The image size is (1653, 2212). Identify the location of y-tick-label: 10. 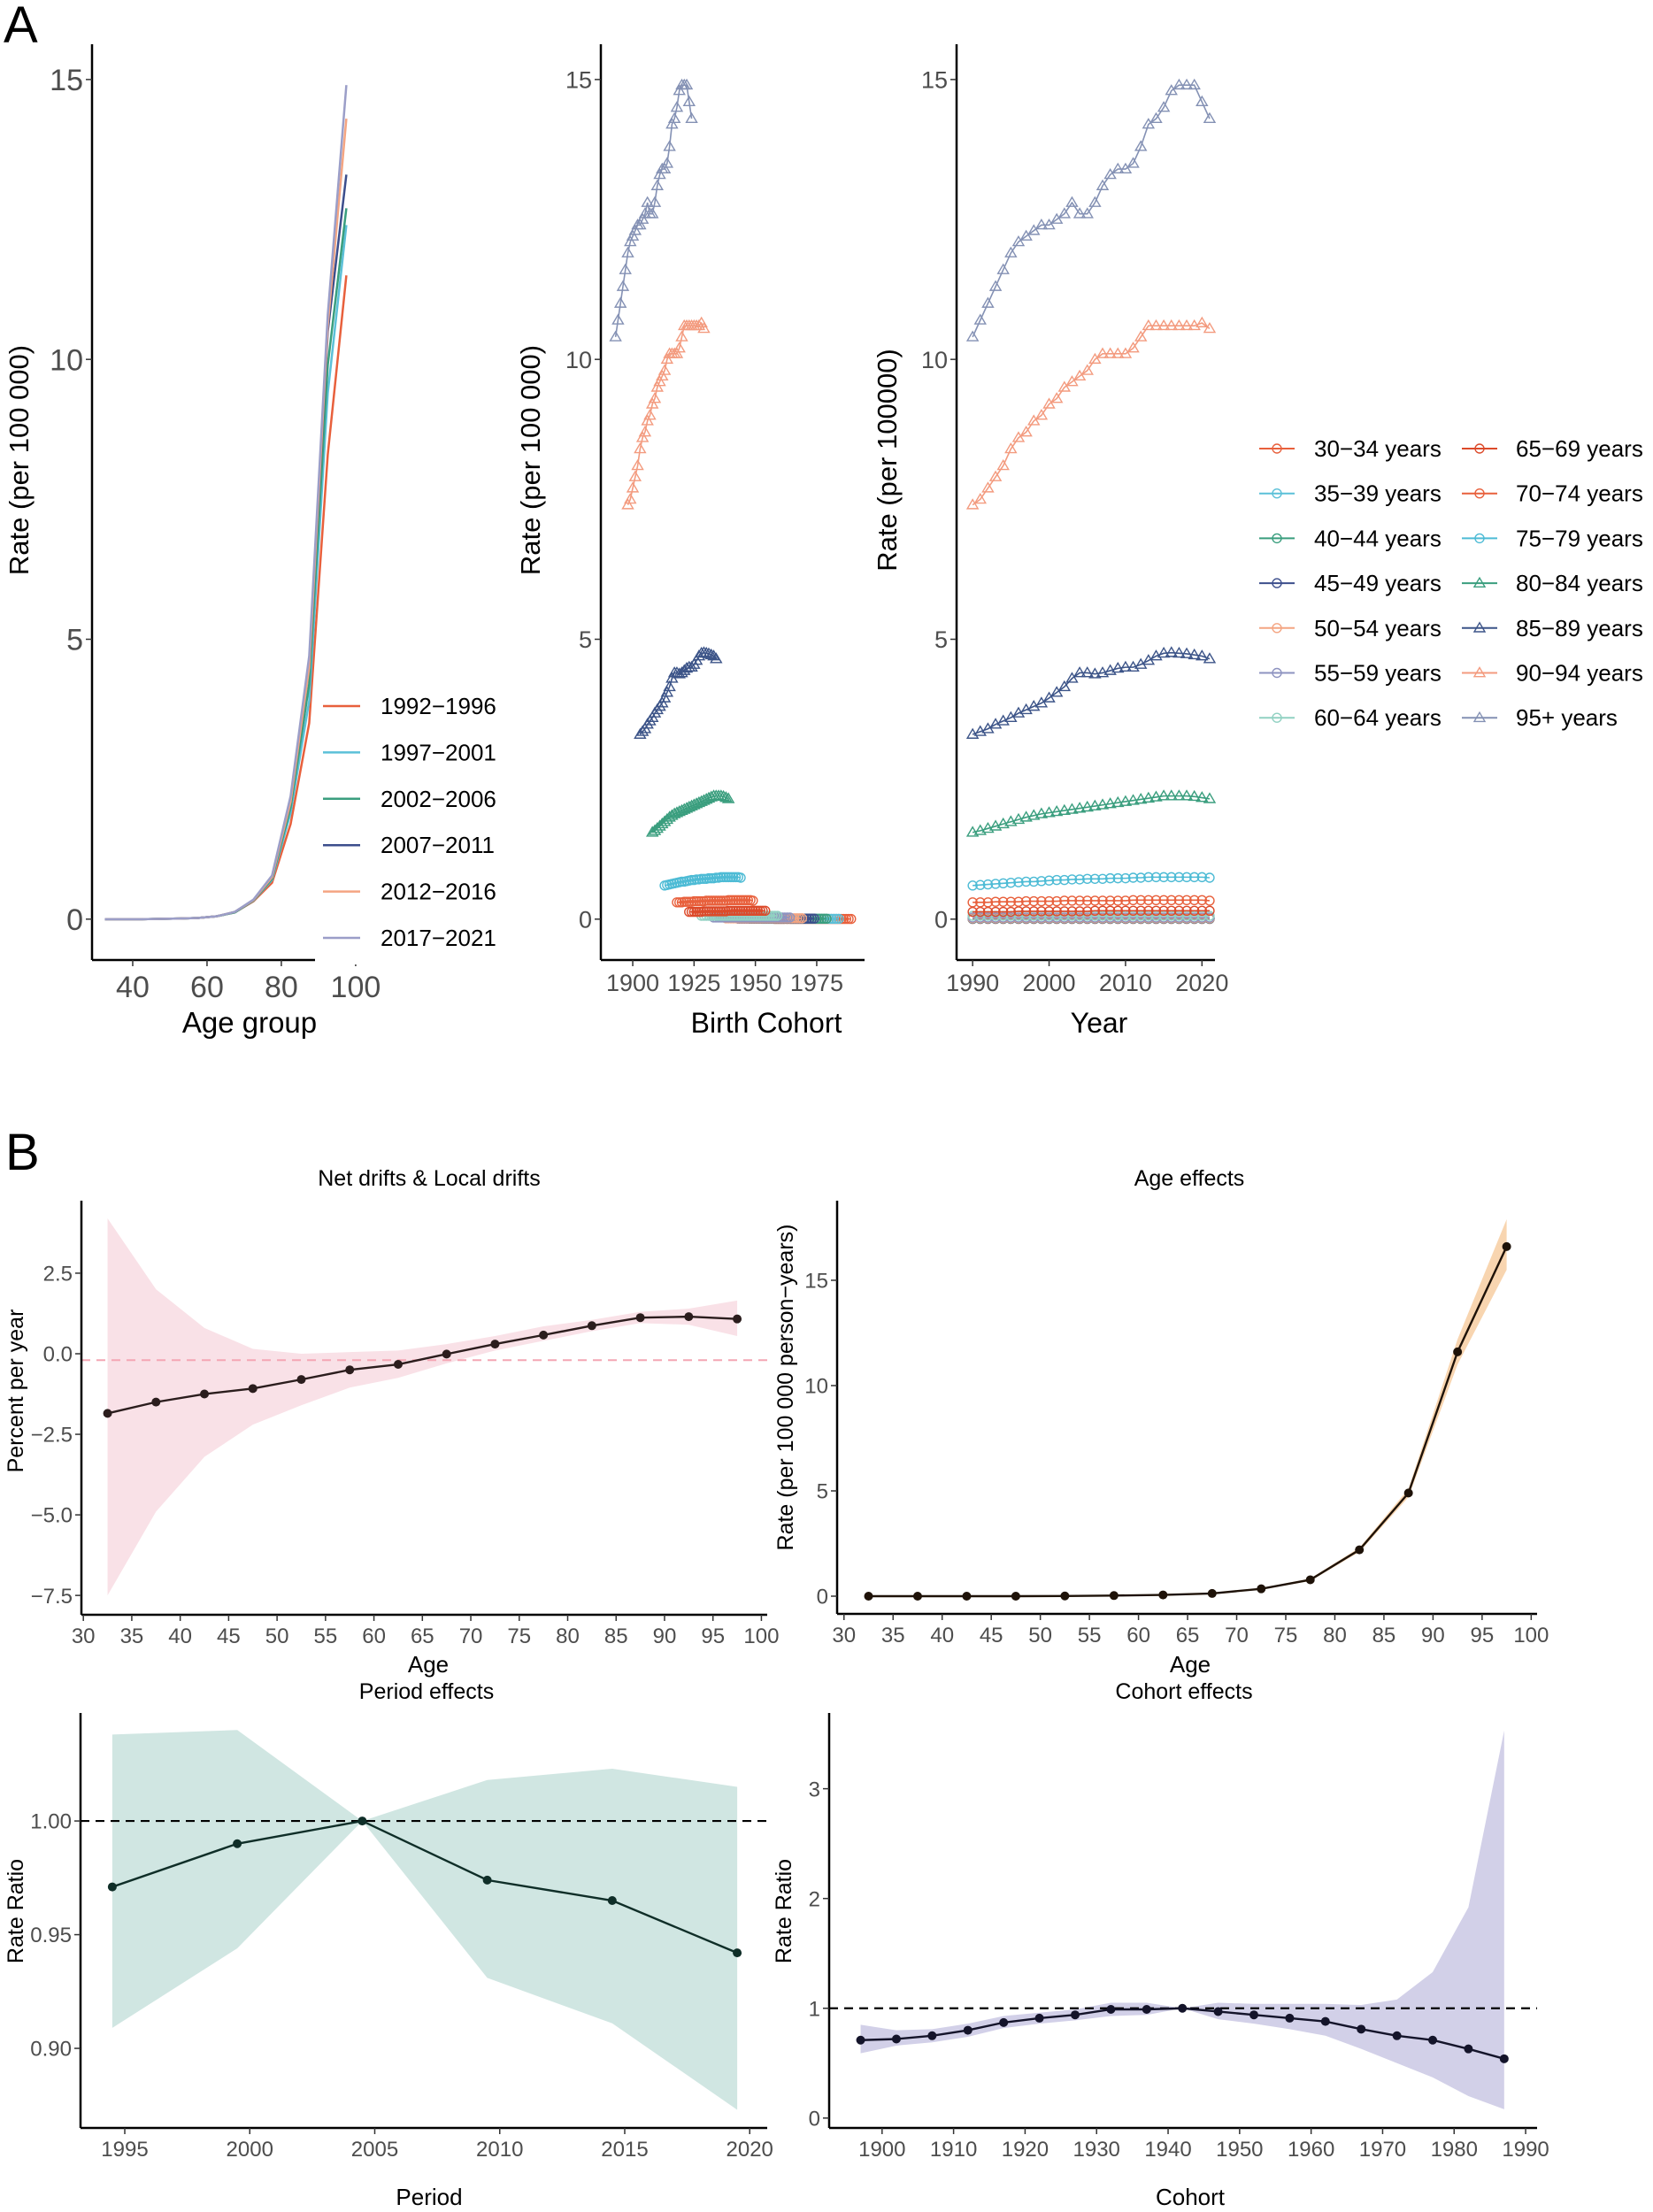
(66, 360).